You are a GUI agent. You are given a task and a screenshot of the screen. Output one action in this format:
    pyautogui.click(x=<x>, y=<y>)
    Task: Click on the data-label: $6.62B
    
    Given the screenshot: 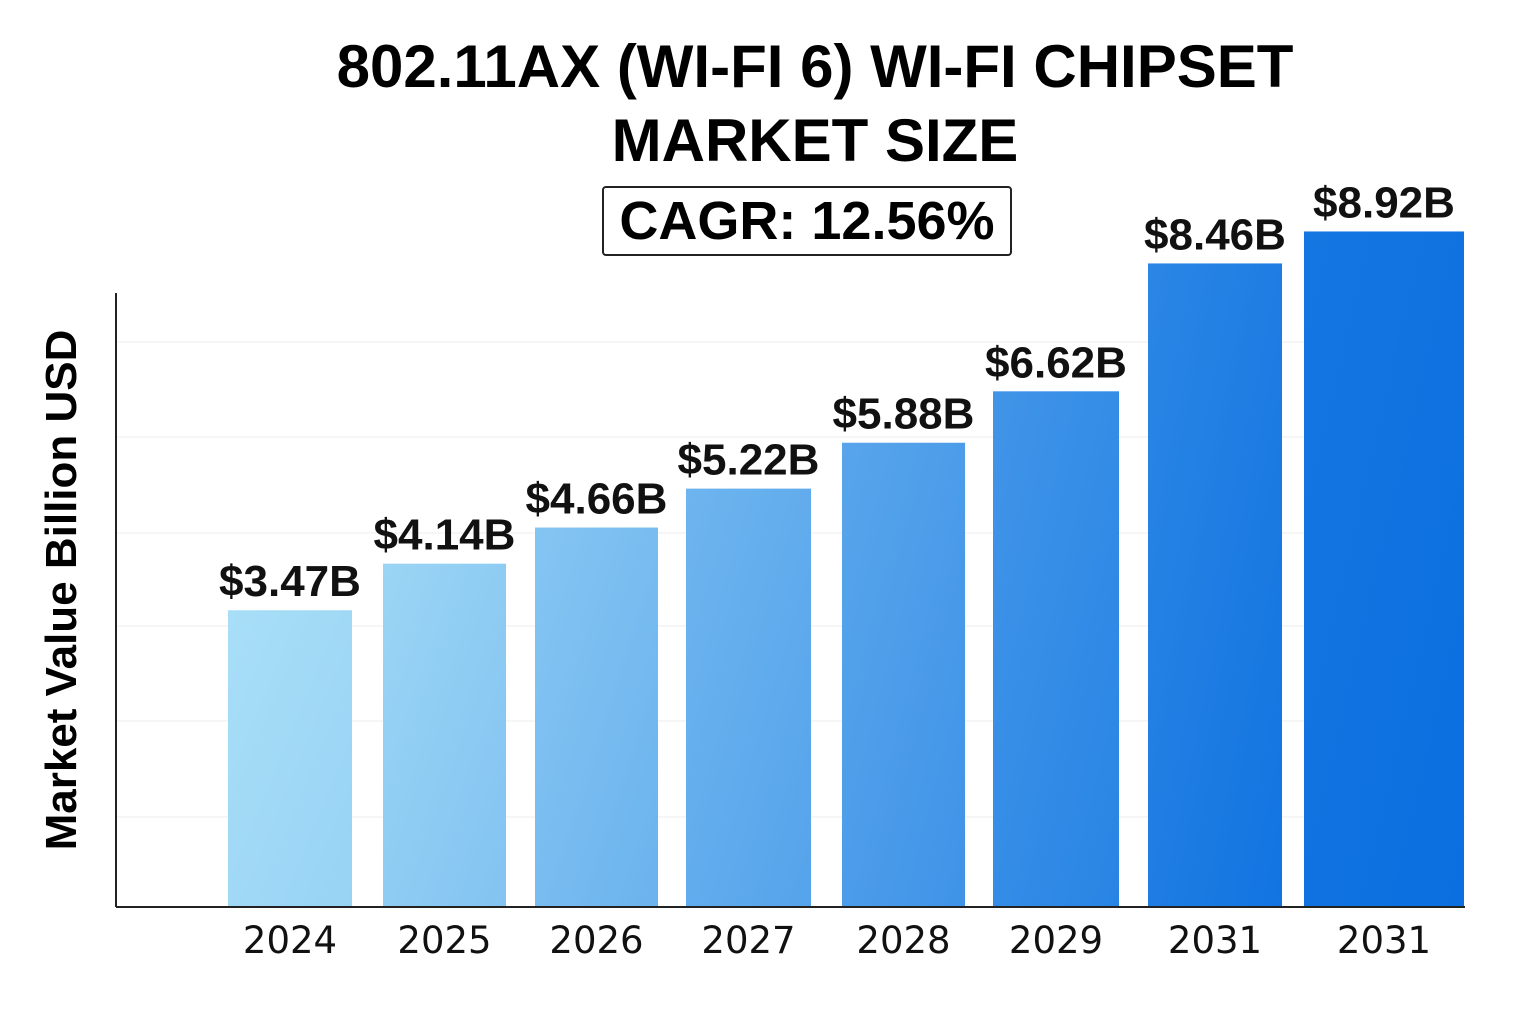 What is the action you would take?
    pyautogui.click(x=1056, y=362)
    